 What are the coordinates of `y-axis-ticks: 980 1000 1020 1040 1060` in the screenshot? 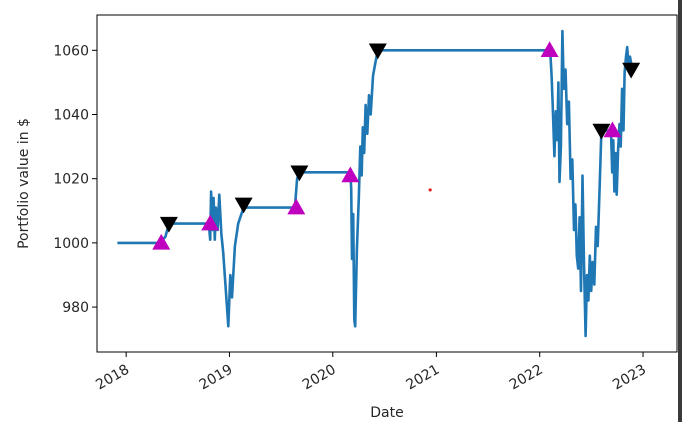 It's located at (75, 179).